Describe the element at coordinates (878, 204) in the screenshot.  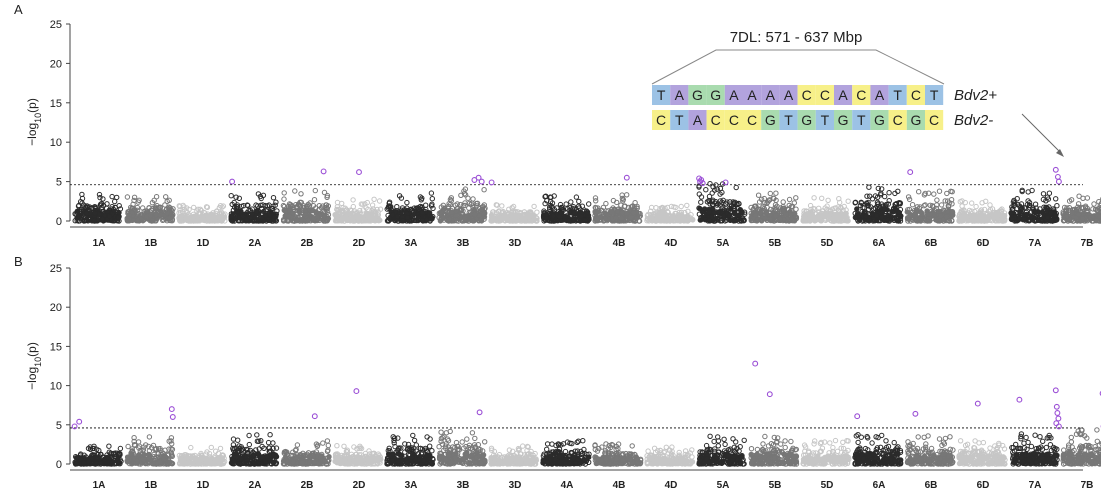
I see `chromosome-points-6A` at that location.